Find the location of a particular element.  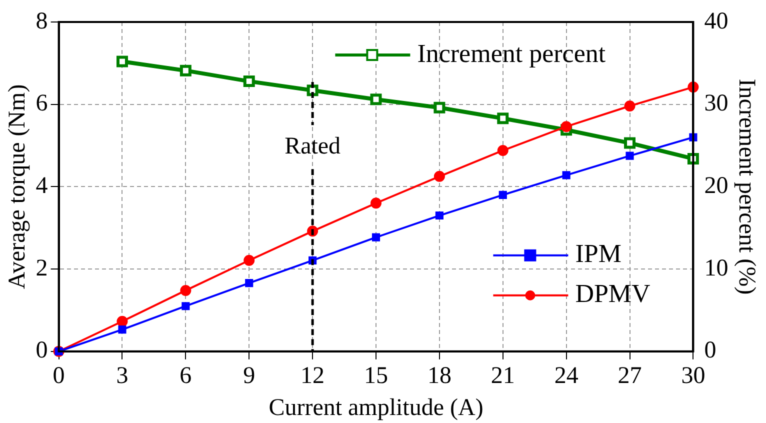

x-tick-label: 12 is located at coordinates (312, 376).